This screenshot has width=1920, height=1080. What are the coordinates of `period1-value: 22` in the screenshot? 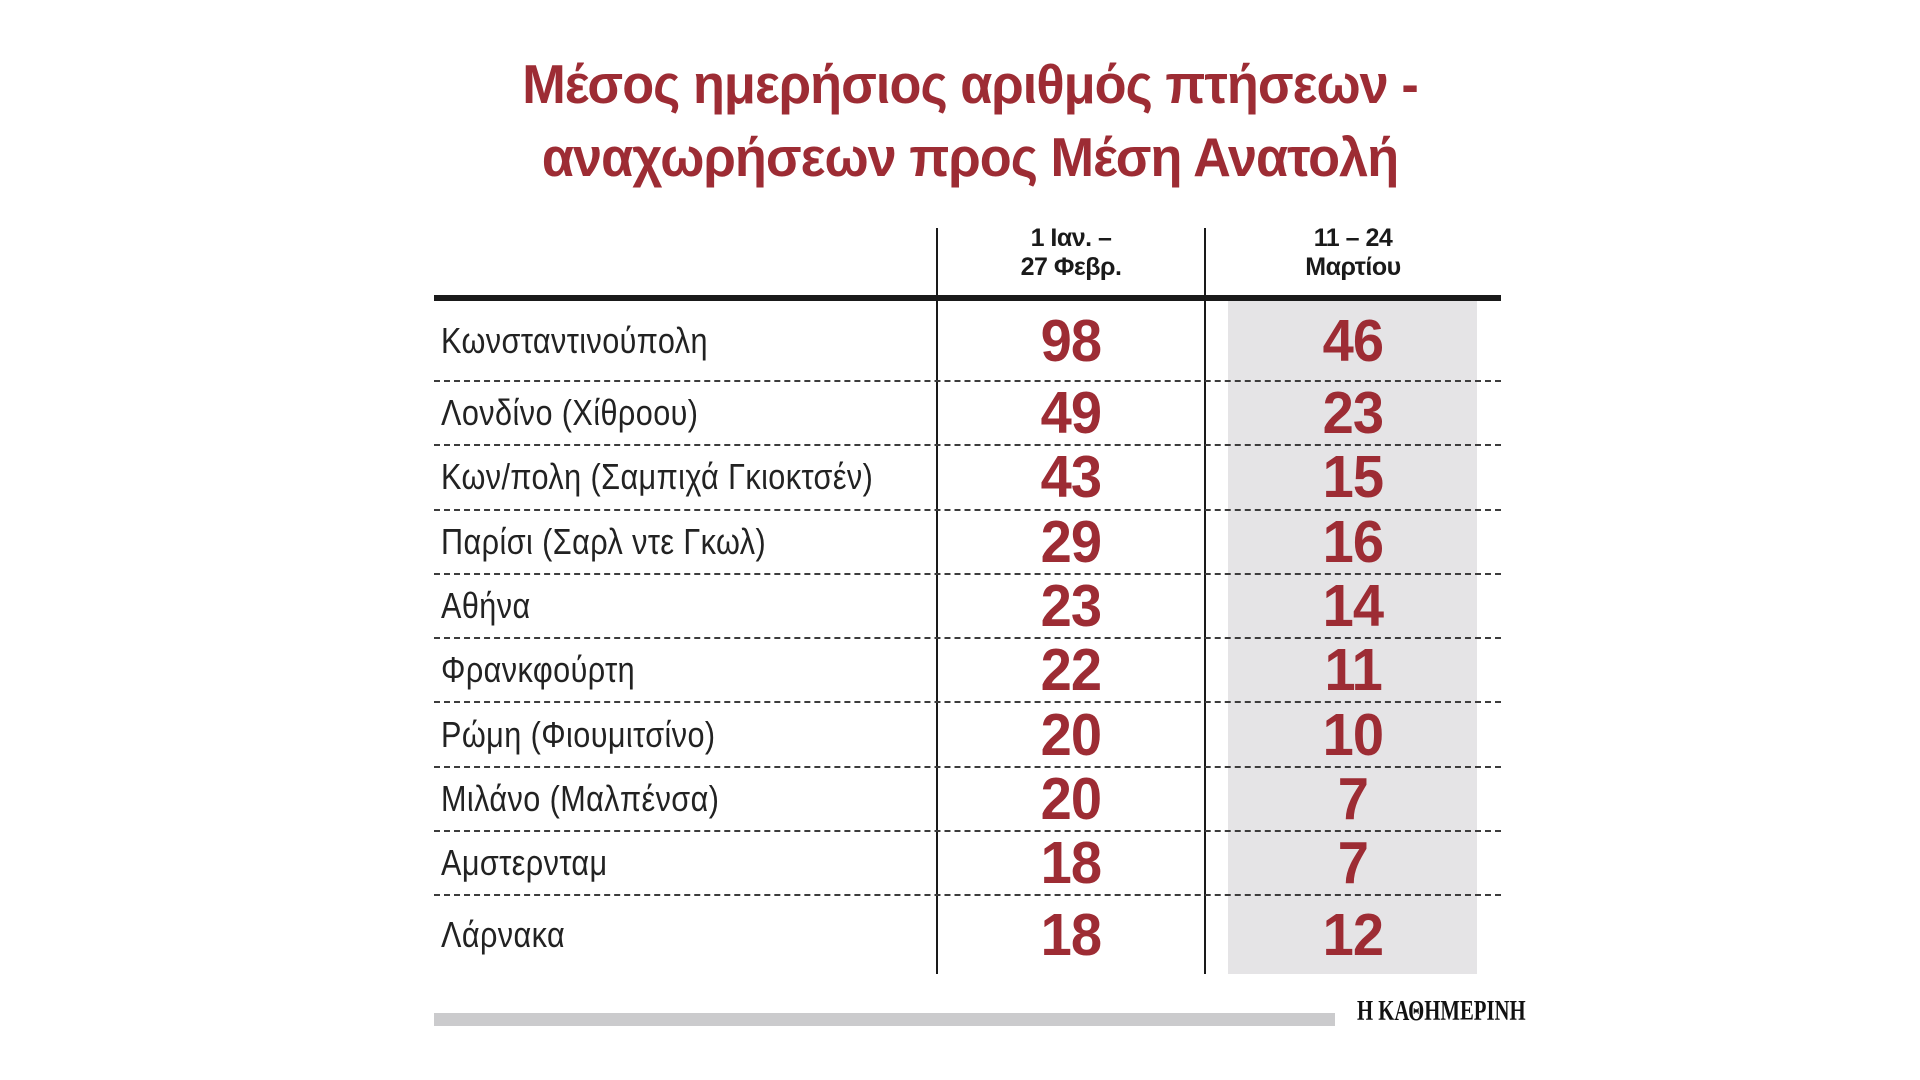 It's located at (1071, 670).